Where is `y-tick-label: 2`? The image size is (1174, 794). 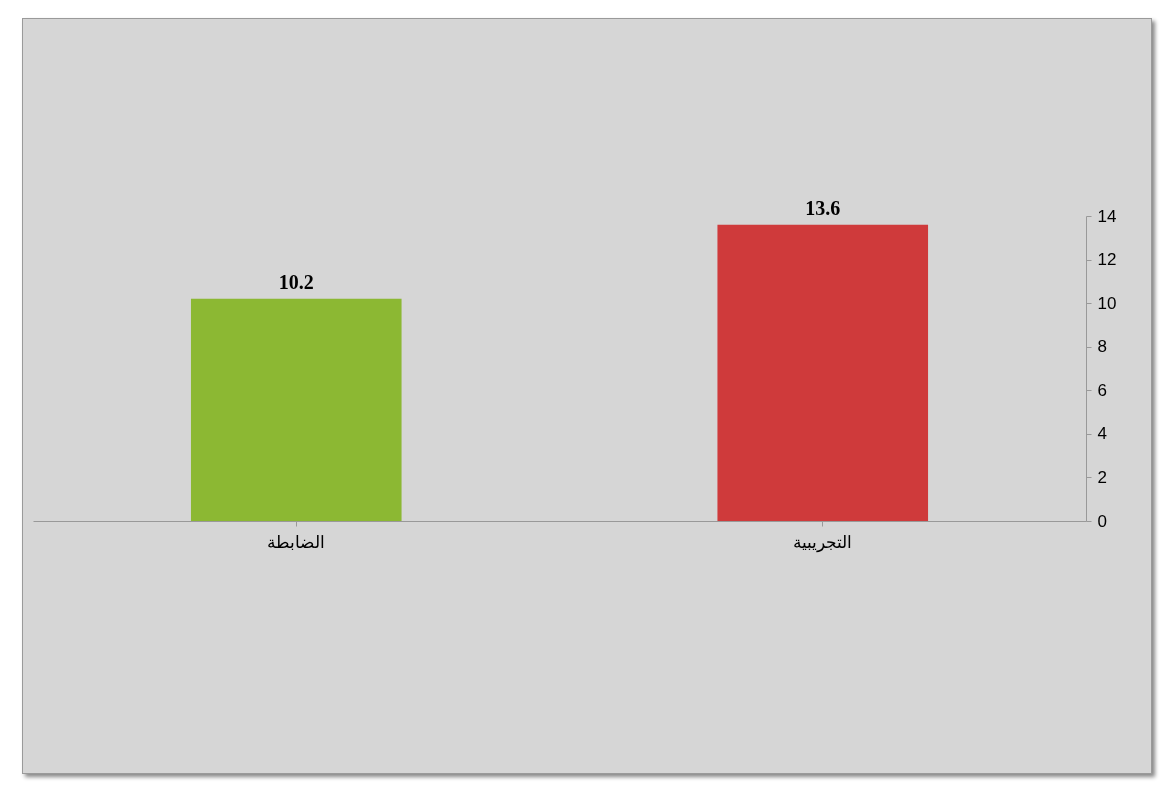
y-tick-label: 2 is located at coordinates (1102, 477).